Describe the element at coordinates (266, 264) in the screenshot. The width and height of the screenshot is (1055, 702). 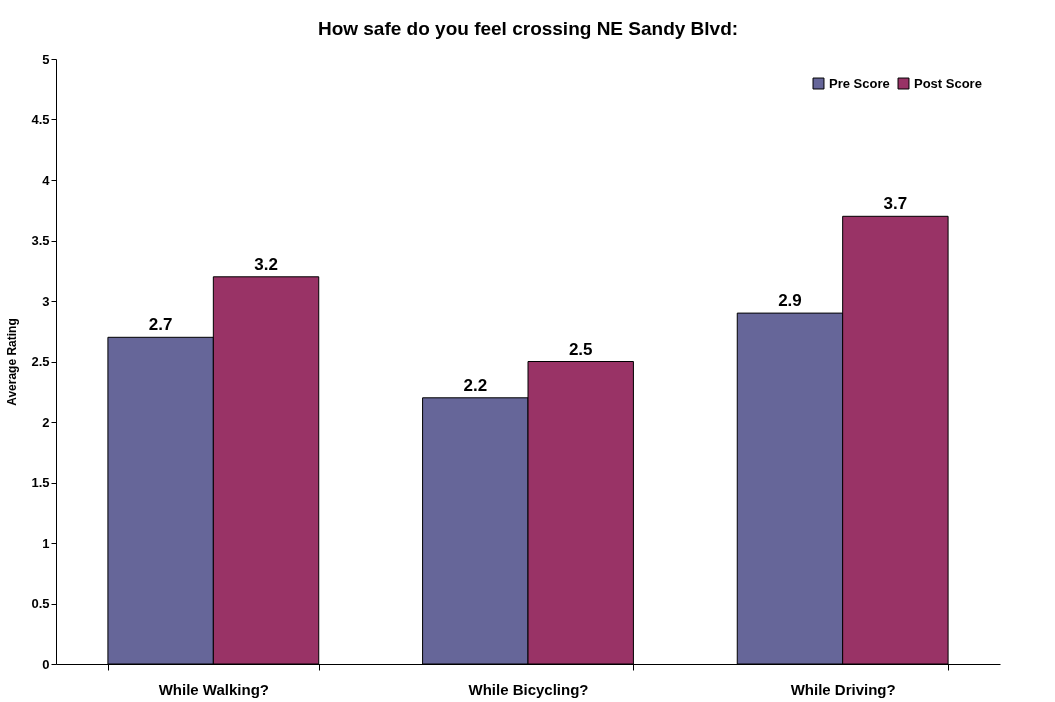
I see `data-label: 3.2` at that location.